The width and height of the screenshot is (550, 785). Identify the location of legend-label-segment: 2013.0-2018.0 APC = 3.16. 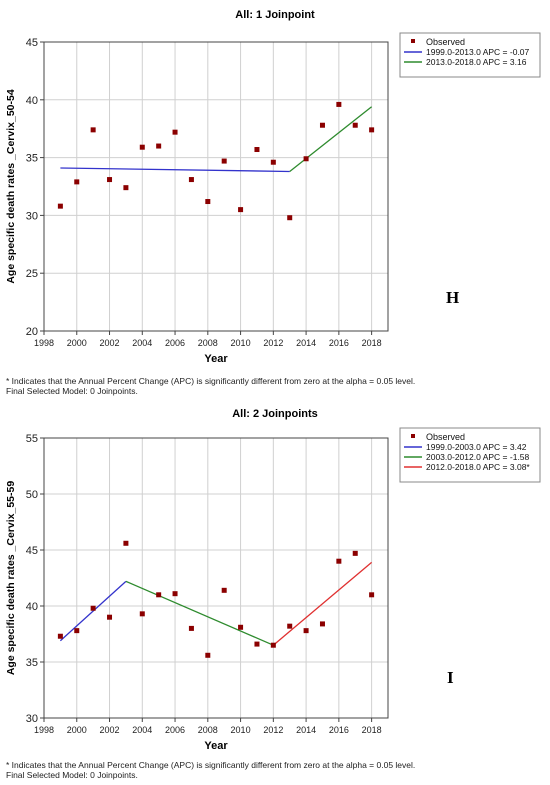
(476, 62).